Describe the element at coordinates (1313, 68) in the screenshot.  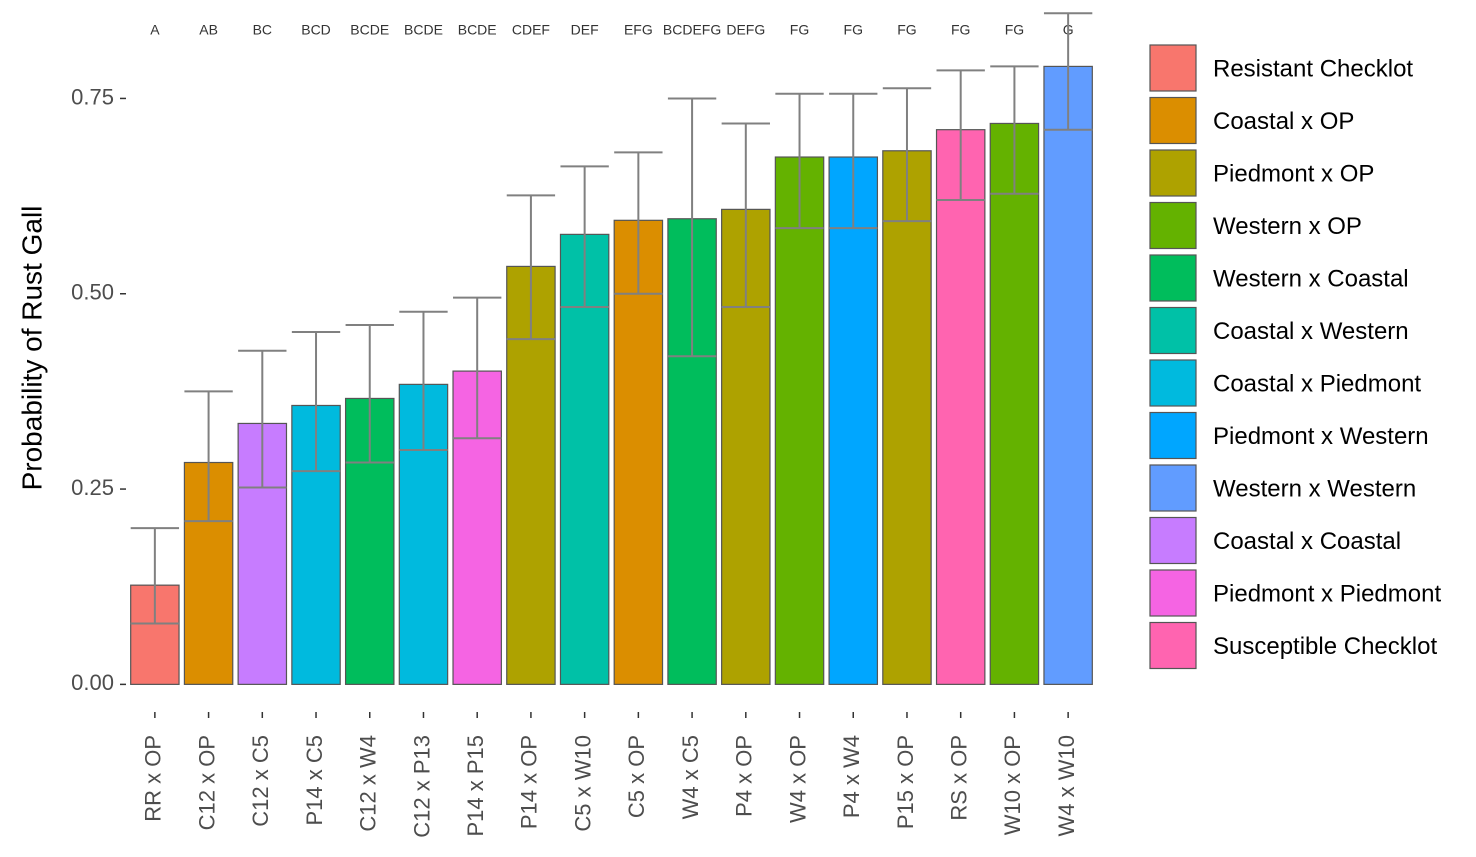
I see `legend-label: Resistant Checklot` at that location.